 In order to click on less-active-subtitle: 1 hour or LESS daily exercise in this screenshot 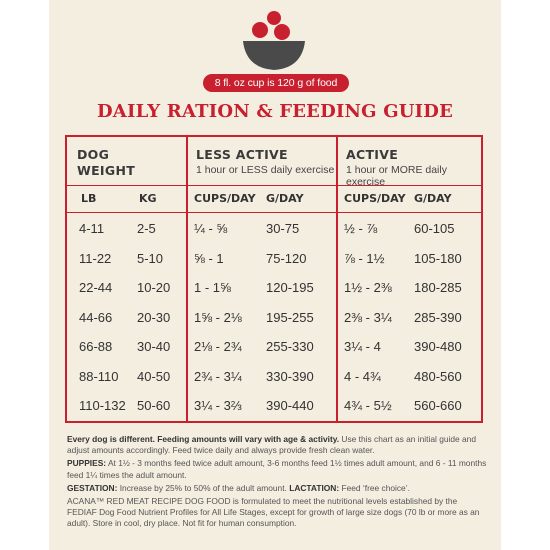, I will do `click(265, 170)`.